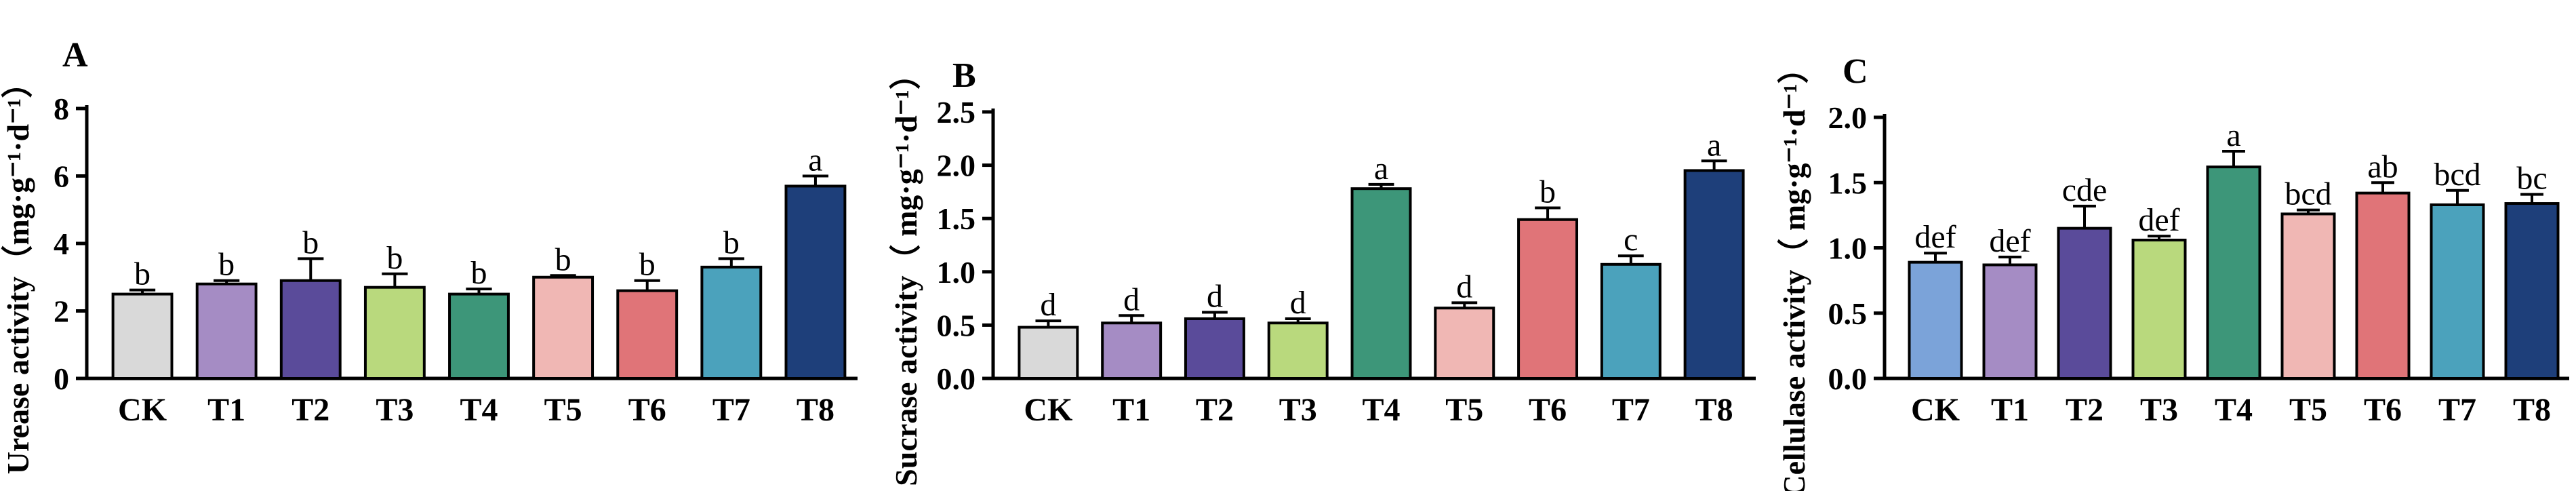  Describe the element at coordinates (906, 272) in the screenshot. I see `y-axis-title: Sucrase activity（ mg·g⁻¹·d⁻¹）` at that location.